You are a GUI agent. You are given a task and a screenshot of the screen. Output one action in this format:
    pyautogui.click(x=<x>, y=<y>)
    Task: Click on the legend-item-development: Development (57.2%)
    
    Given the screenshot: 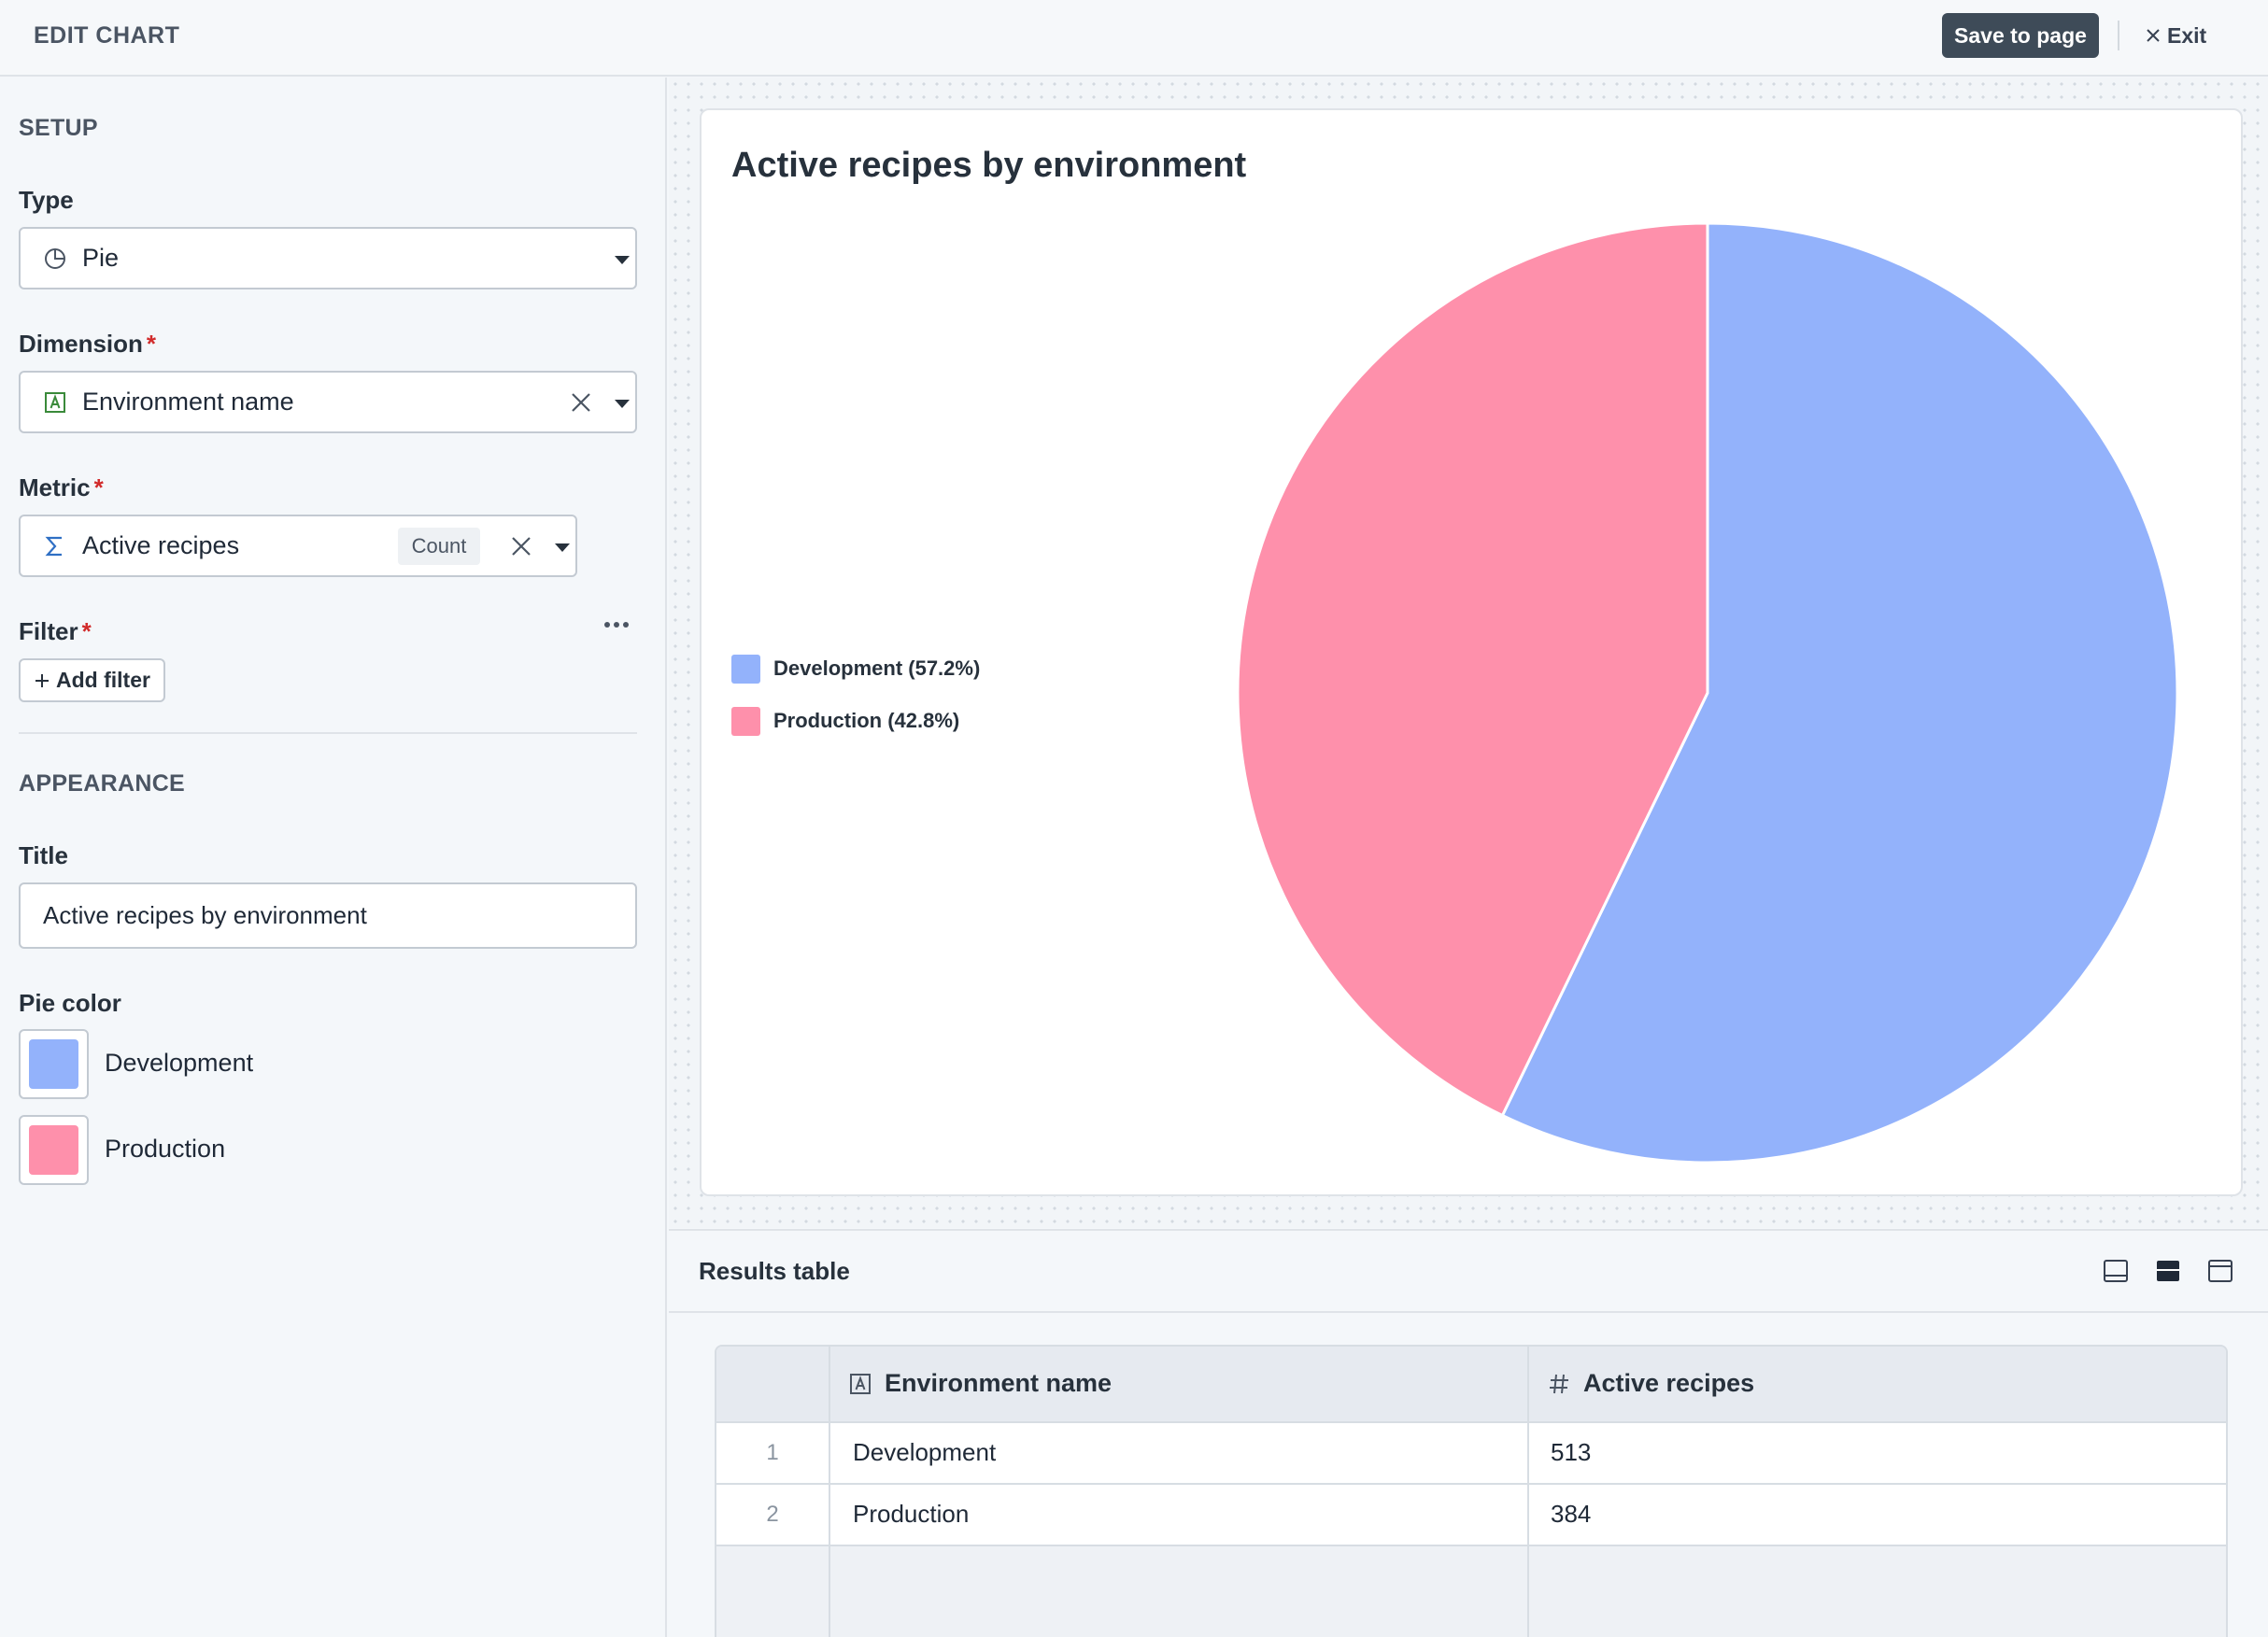 What is the action you would take?
    pyautogui.click(x=855, y=669)
    